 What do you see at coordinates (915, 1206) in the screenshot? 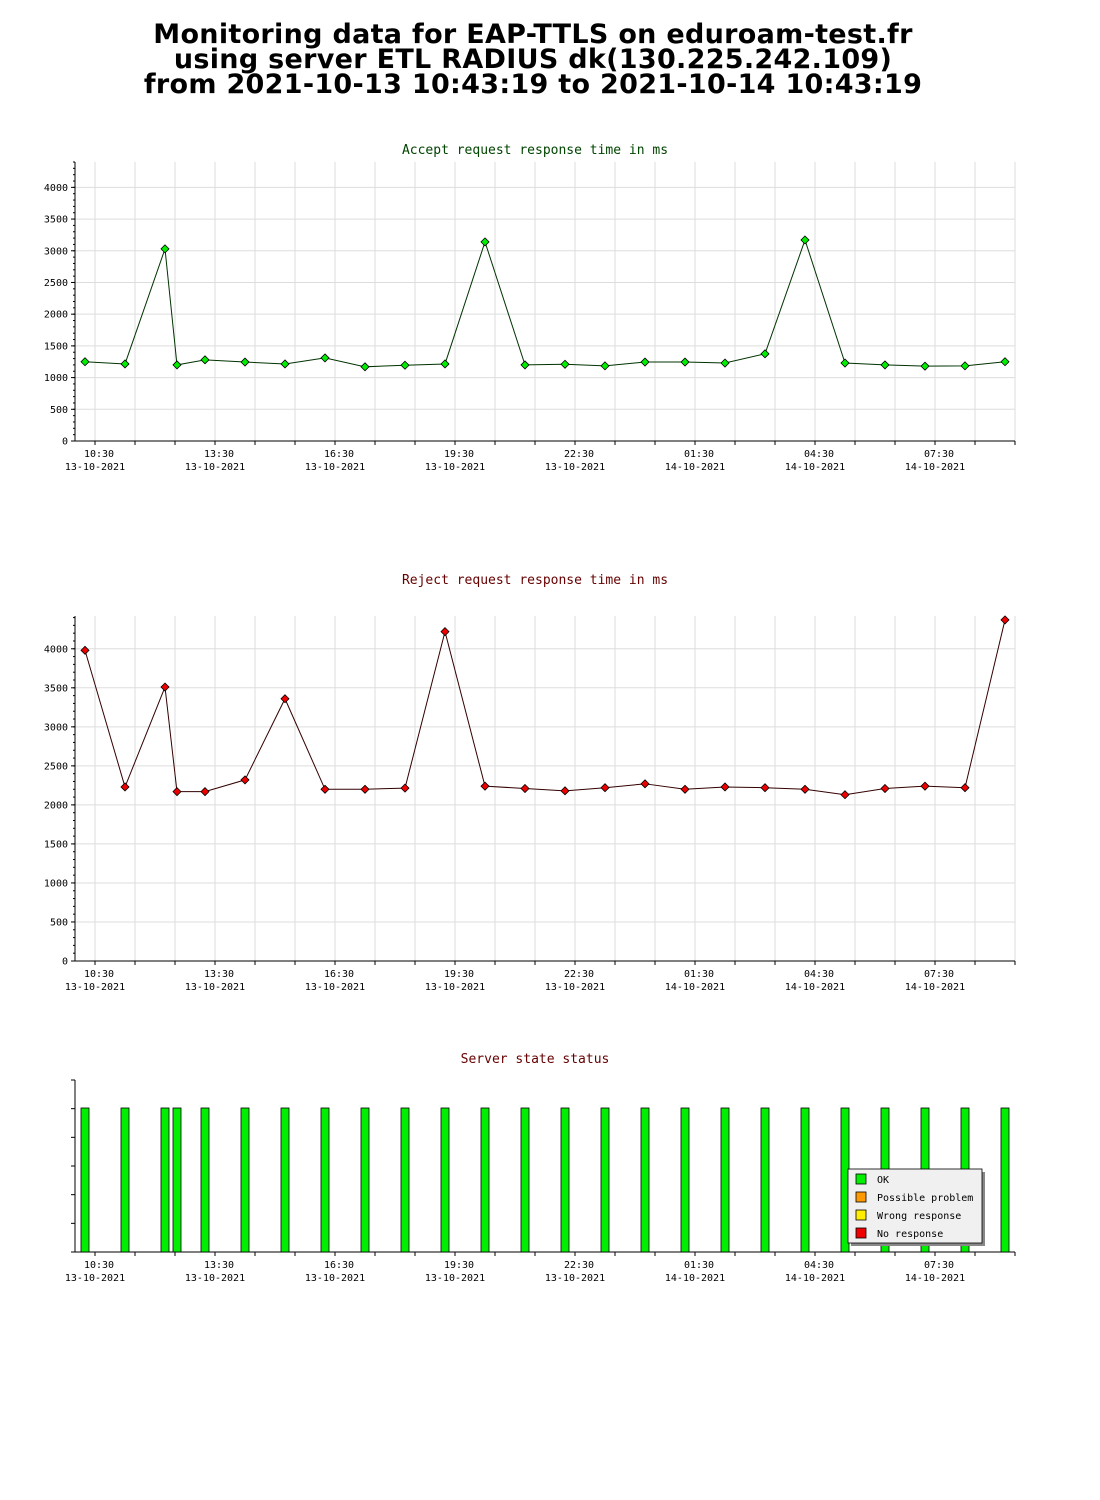
I see `legend-box` at bounding box center [915, 1206].